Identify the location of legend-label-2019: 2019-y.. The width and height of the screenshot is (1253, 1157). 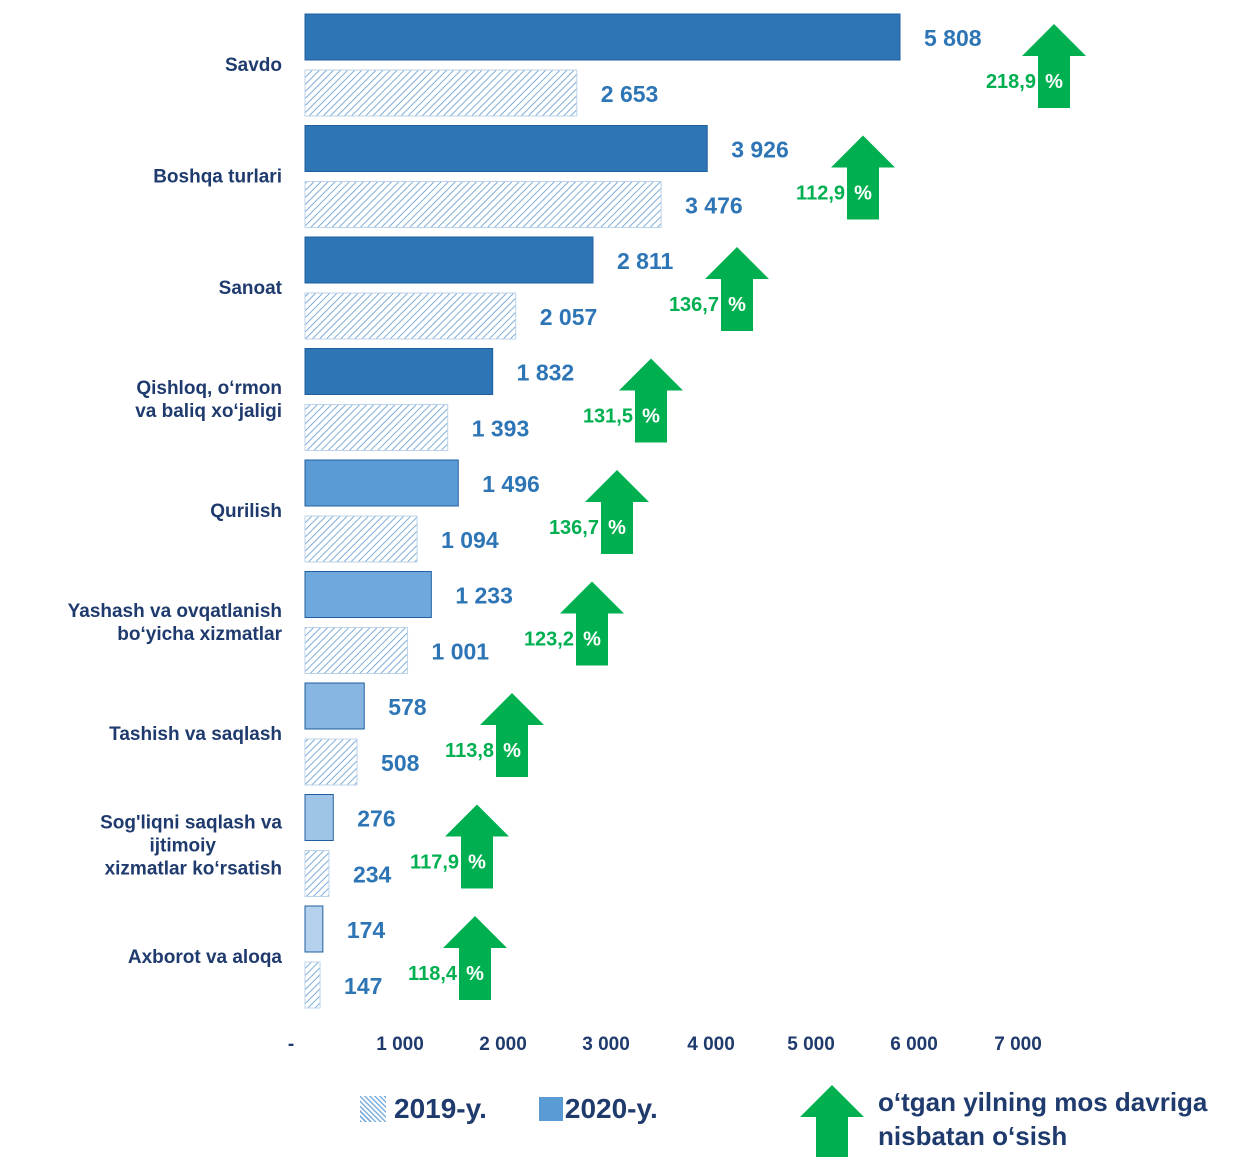
(440, 1108).